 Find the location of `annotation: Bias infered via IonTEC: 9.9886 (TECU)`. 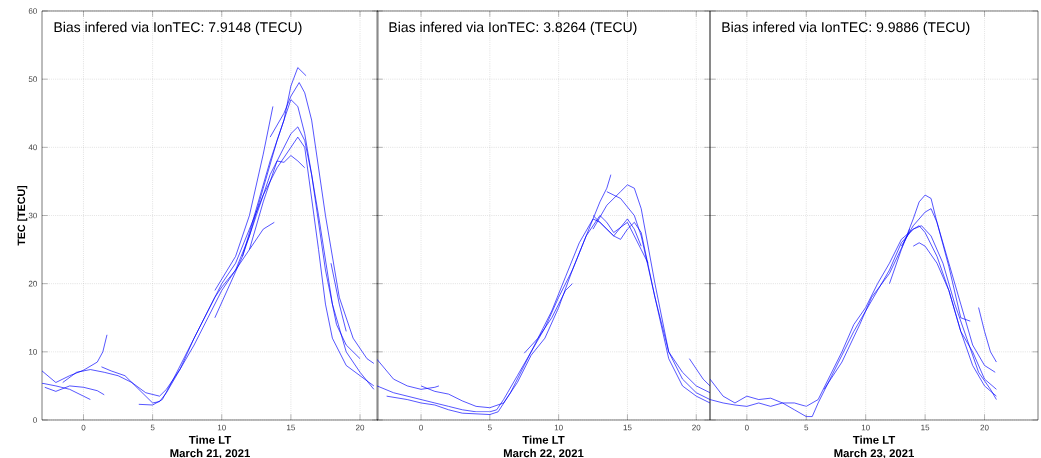

annotation: Bias infered via IonTEC: 9.9886 (TECU) is located at coordinates (846, 28).